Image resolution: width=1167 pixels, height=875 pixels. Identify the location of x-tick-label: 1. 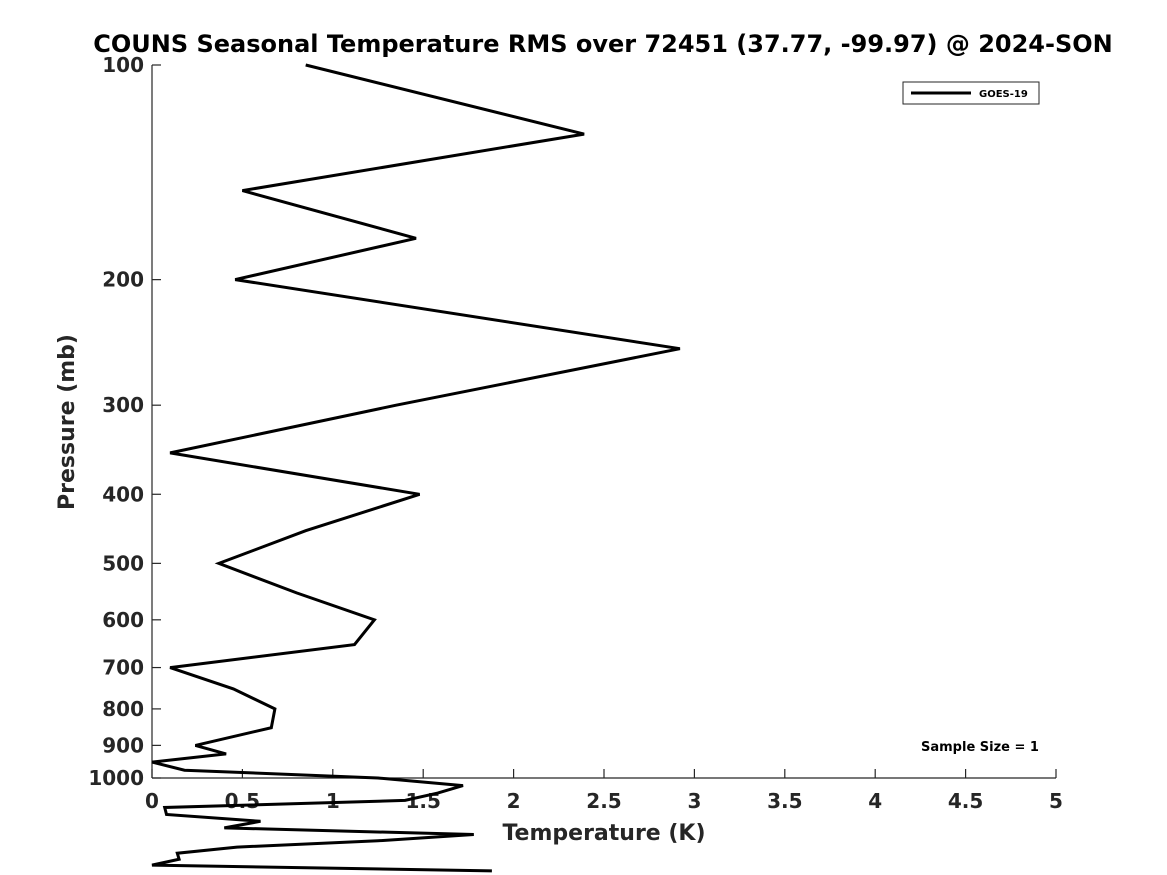
(333, 801).